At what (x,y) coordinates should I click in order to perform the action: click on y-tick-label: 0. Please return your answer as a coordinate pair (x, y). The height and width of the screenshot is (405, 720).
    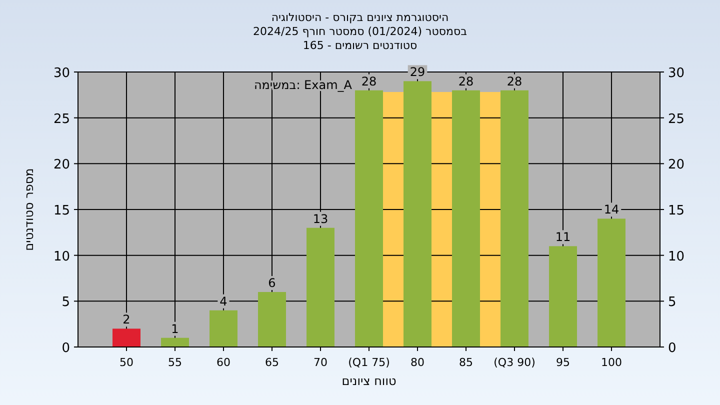
    Looking at the image, I should click on (66, 348).